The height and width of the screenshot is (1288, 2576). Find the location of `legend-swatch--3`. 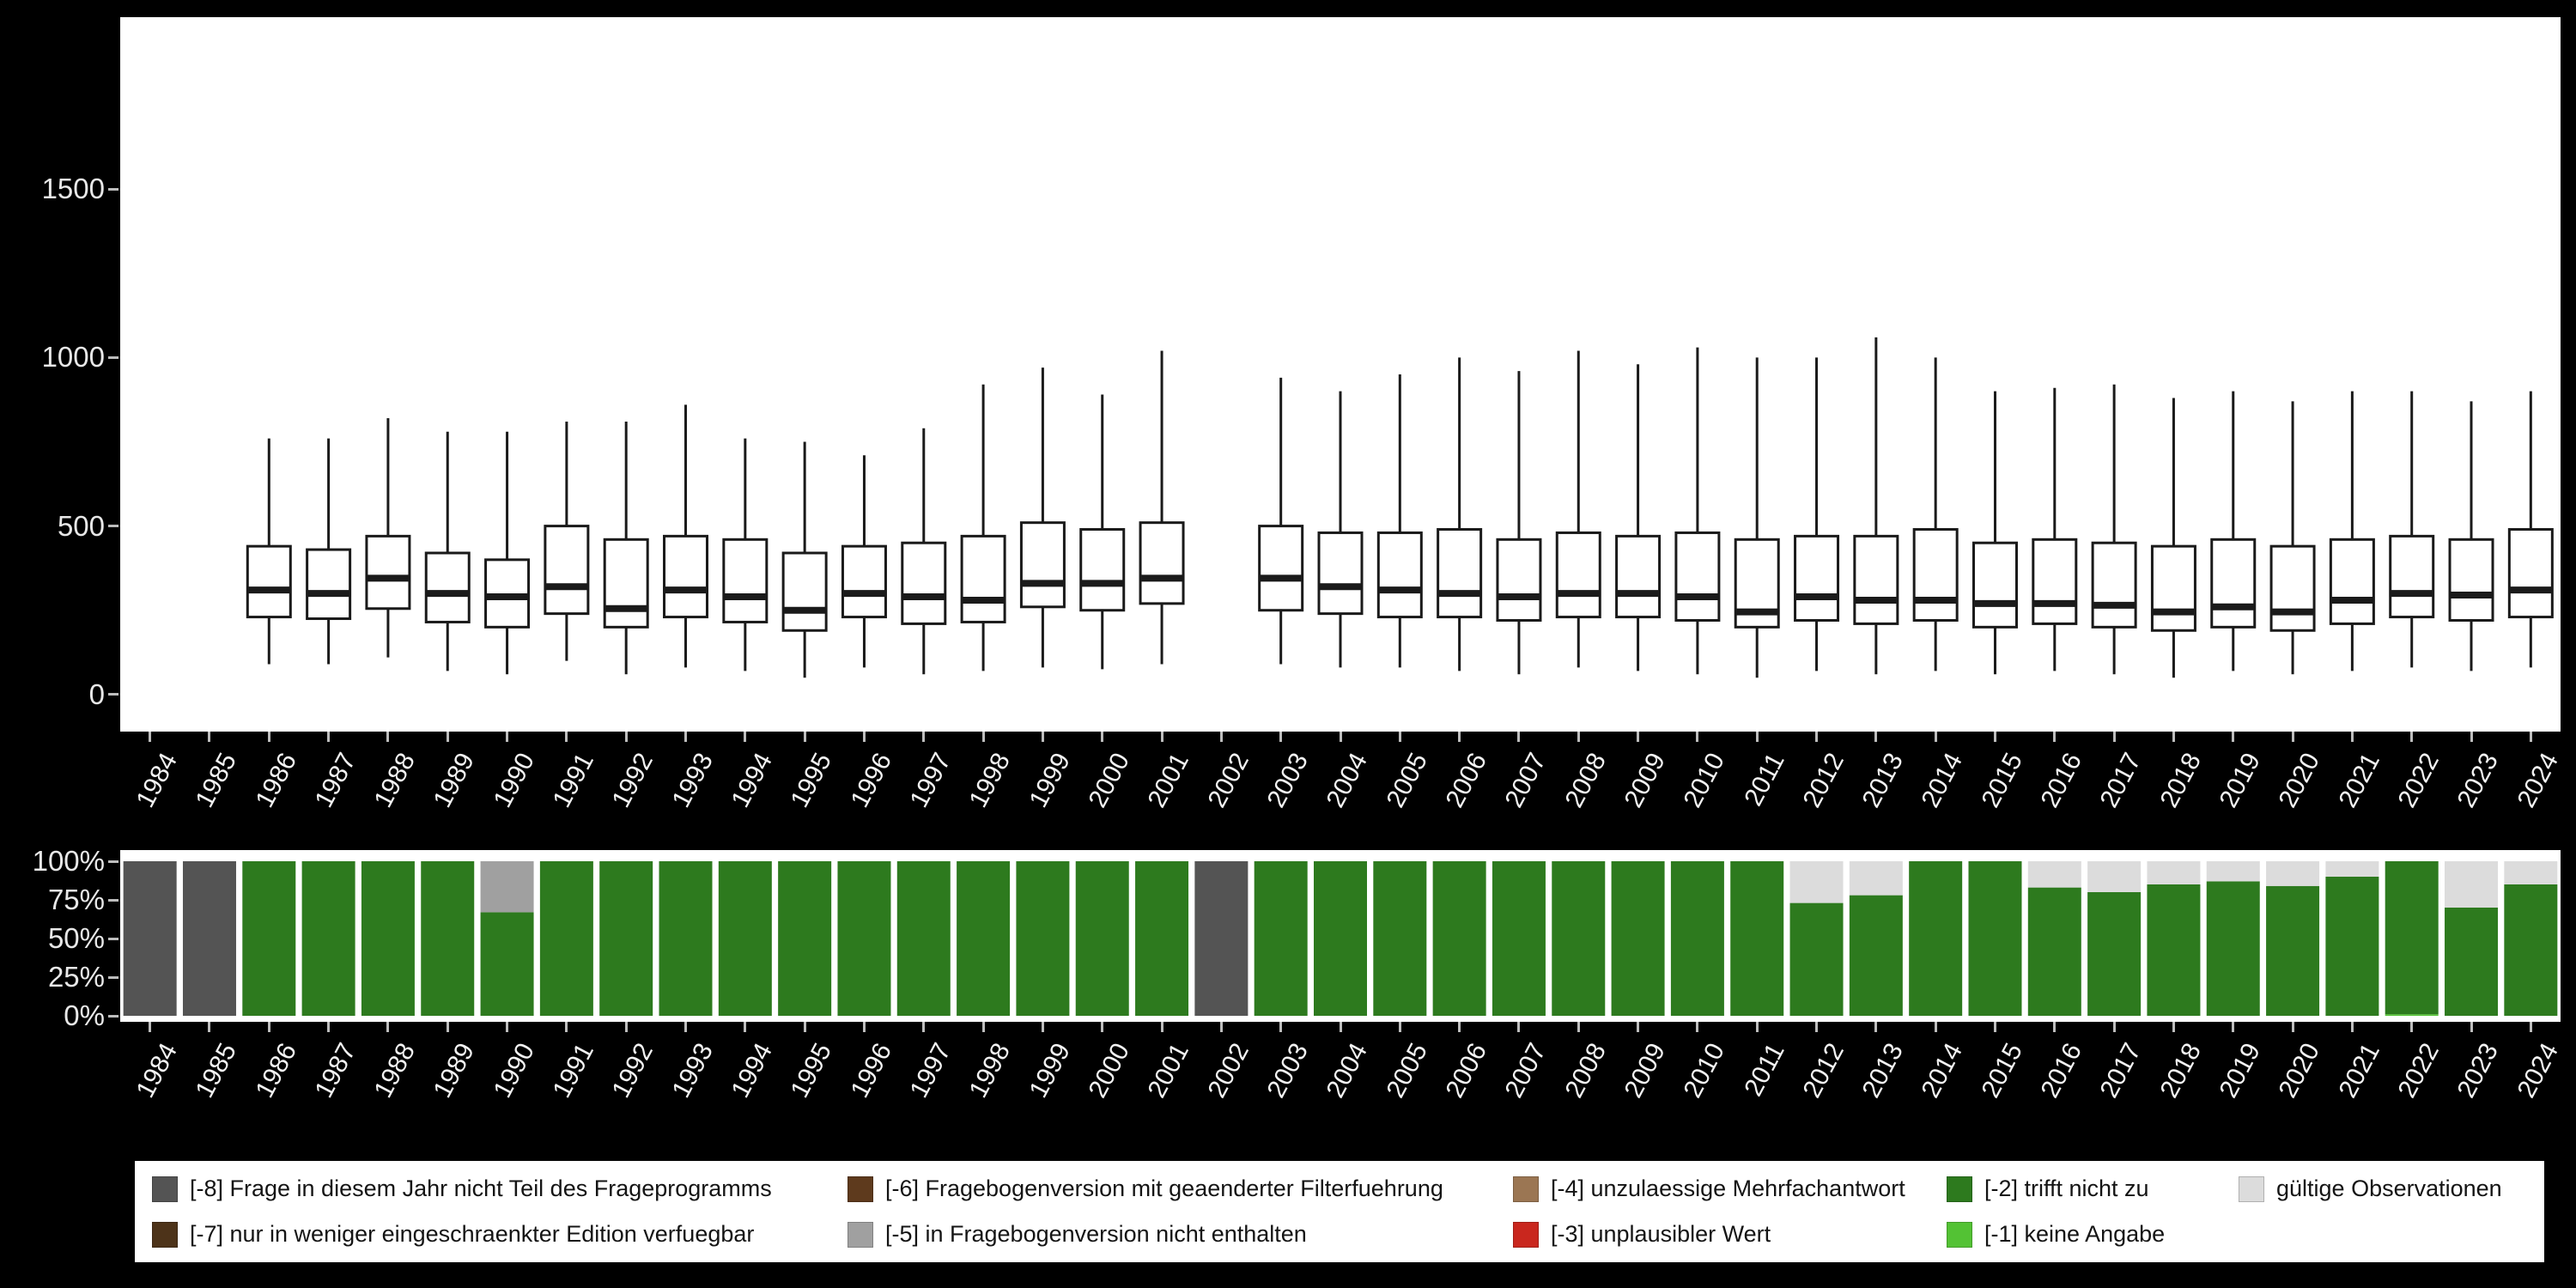

legend-swatch--3 is located at coordinates (1526, 1235).